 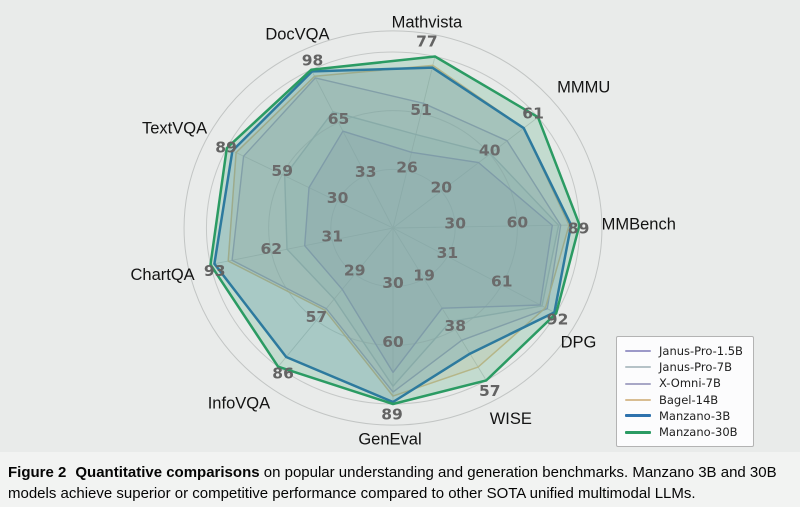 I want to click on legend-label: Bagel-14B, so click(x=689, y=399).